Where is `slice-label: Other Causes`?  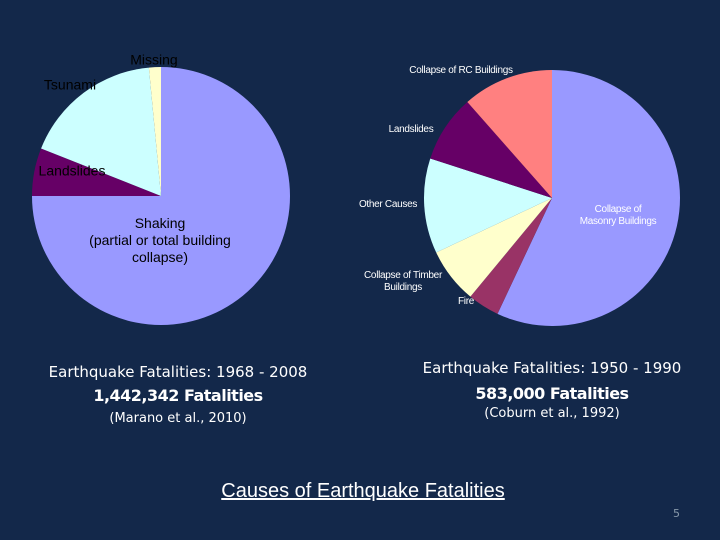 slice-label: Other Causes is located at coordinates (388, 204).